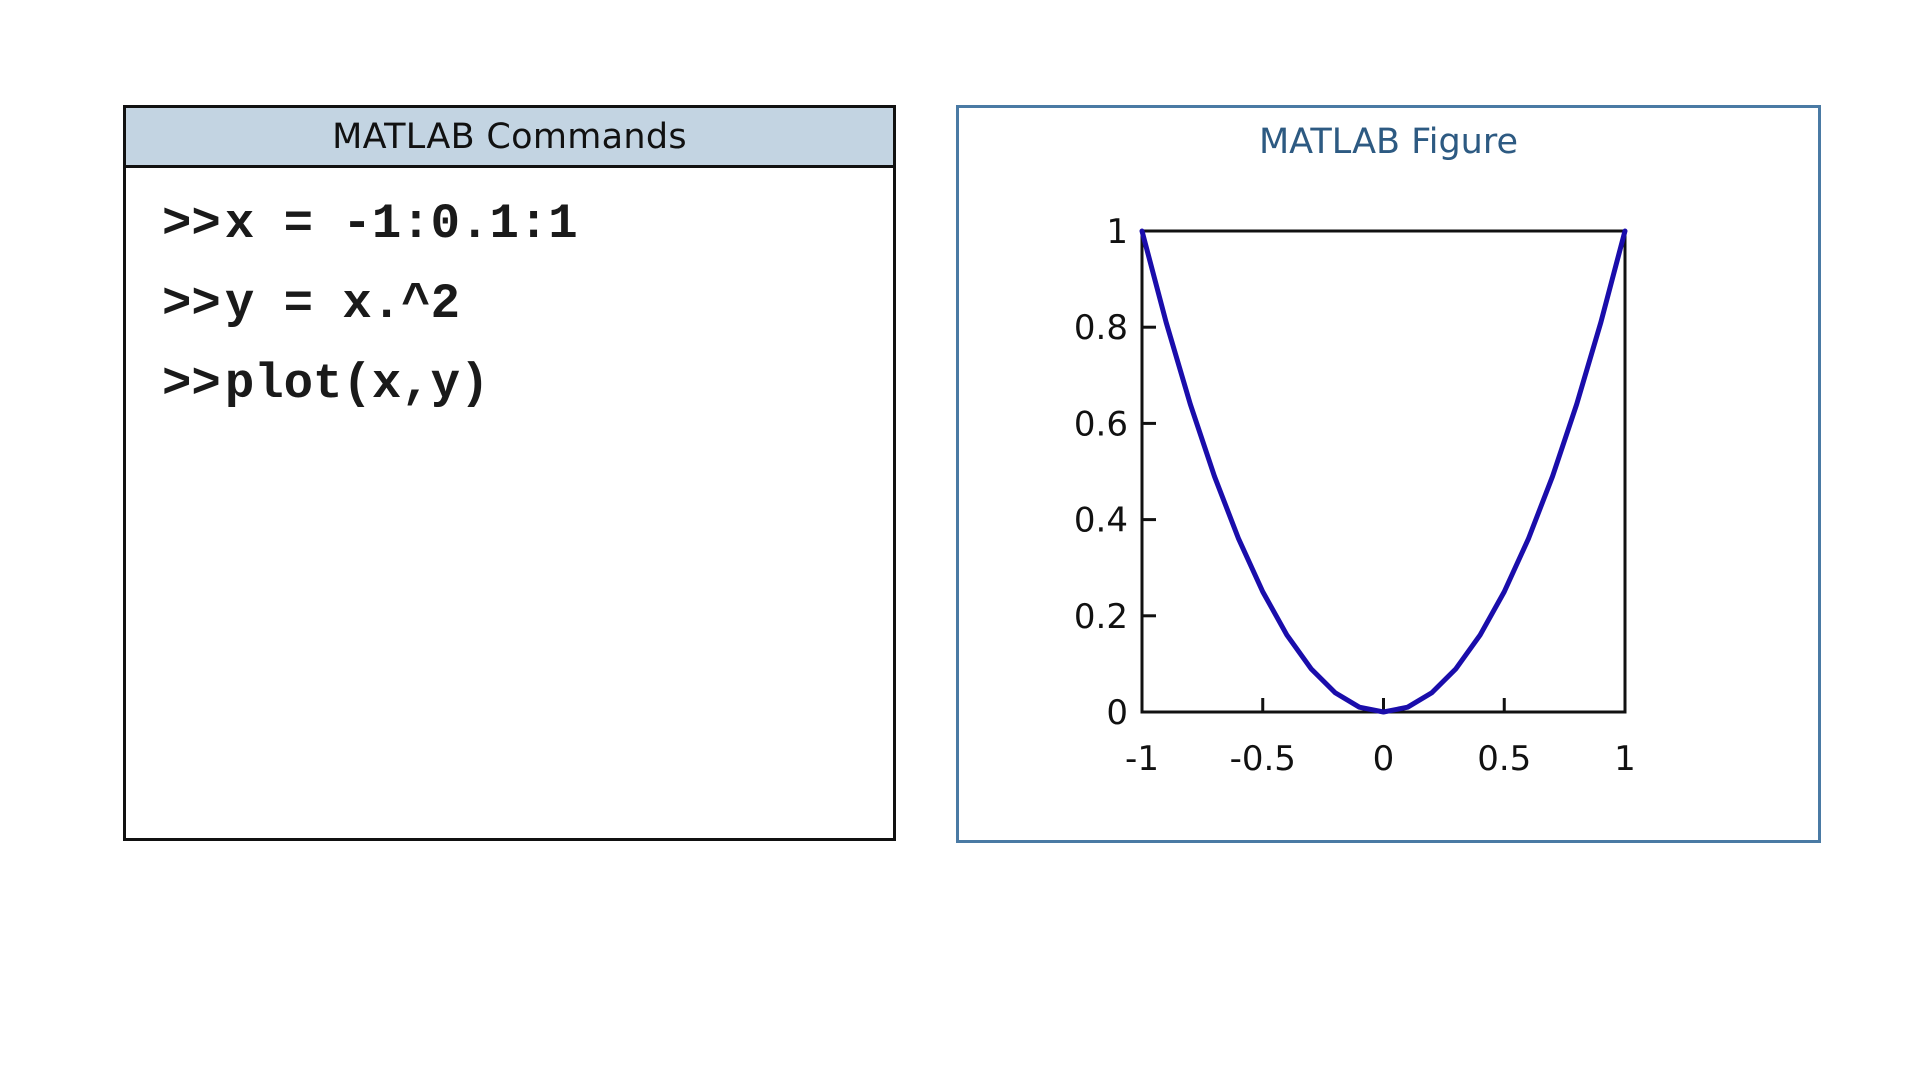 The height and width of the screenshot is (1079, 1920). Describe the element at coordinates (527, 396) in the screenshot. I see `command-line: >> plot(x,y)` at that location.